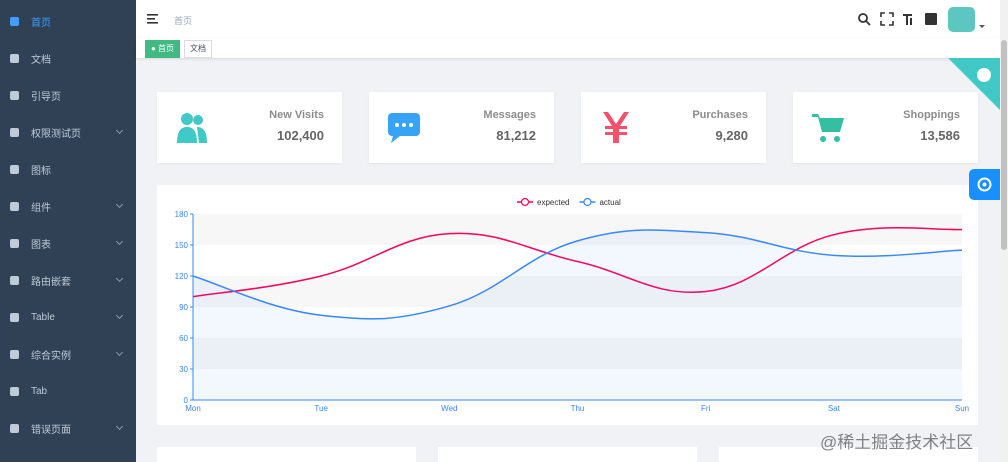  Describe the element at coordinates (56, 134) in the screenshot. I see `menu-label: 权限测试页` at that location.